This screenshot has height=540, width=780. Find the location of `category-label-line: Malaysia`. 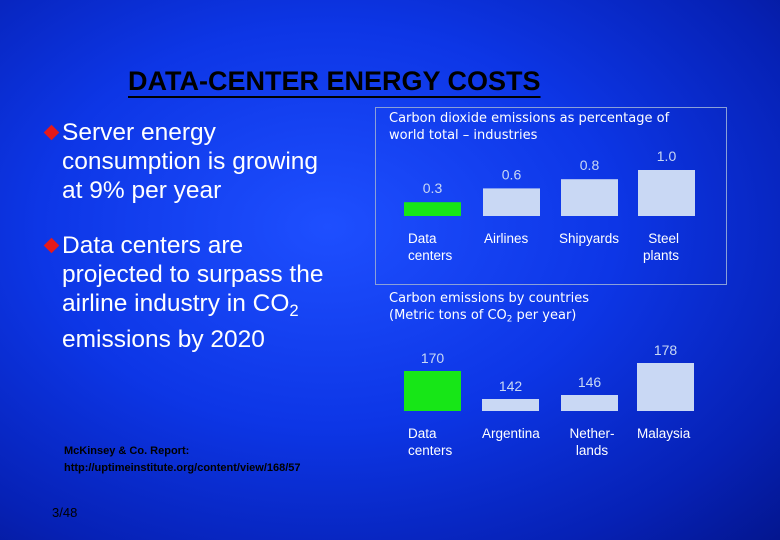

category-label-line: Malaysia is located at coordinates (664, 433).